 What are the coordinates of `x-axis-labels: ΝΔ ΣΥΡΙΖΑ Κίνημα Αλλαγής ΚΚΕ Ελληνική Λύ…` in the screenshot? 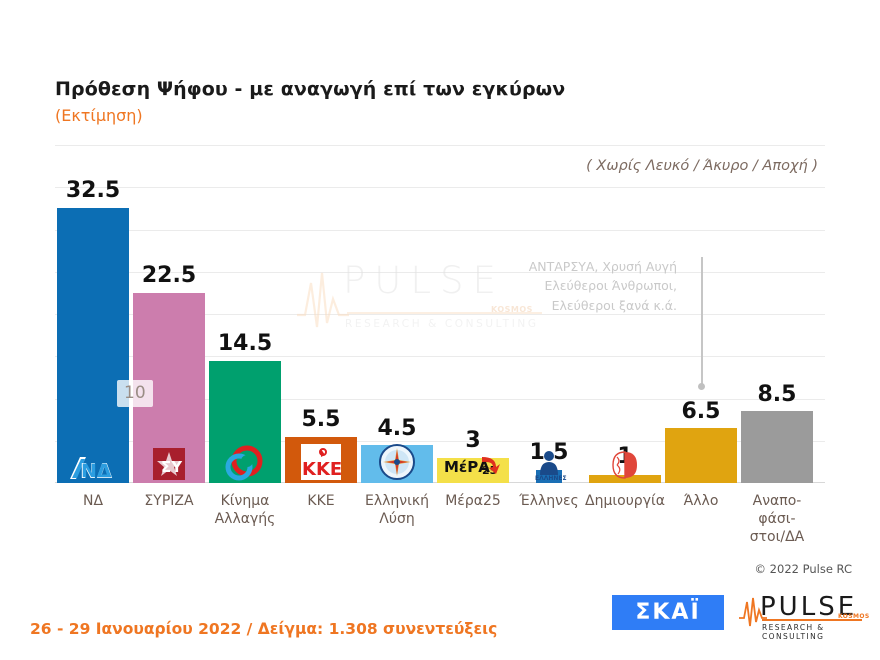 It's located at (440, 522).